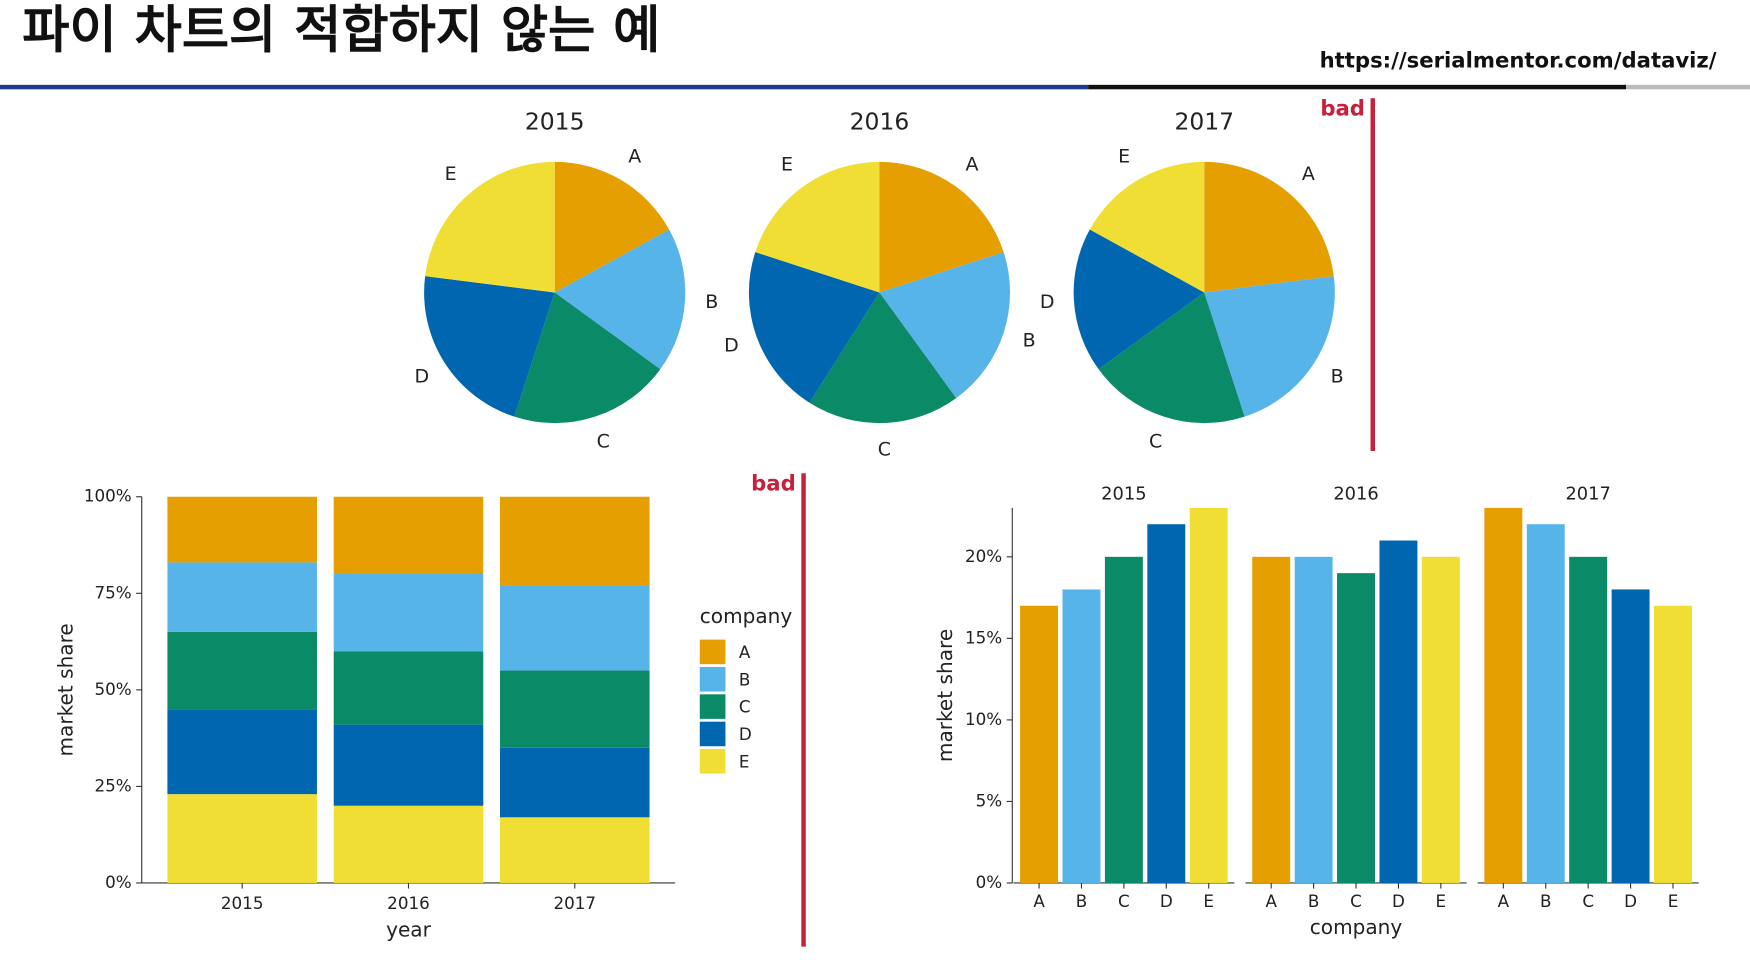 The image size is (1750, 960). I want to click on y-tick-label: 20%, so click(983, 556).